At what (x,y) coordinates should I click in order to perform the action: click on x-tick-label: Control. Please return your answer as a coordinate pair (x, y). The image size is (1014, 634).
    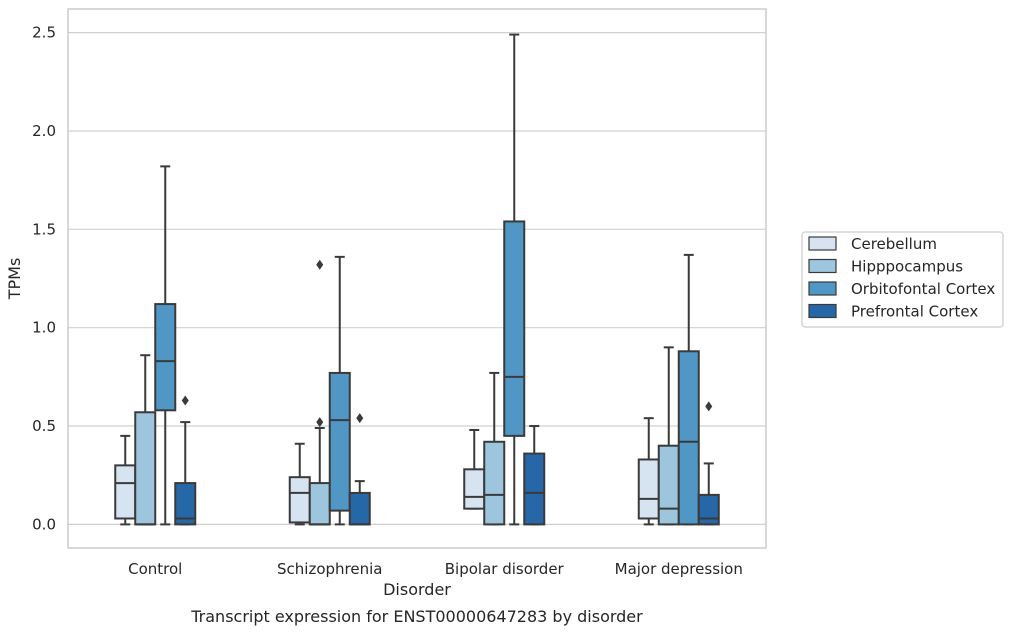
    Looking at the image, I should click on (155, 569).